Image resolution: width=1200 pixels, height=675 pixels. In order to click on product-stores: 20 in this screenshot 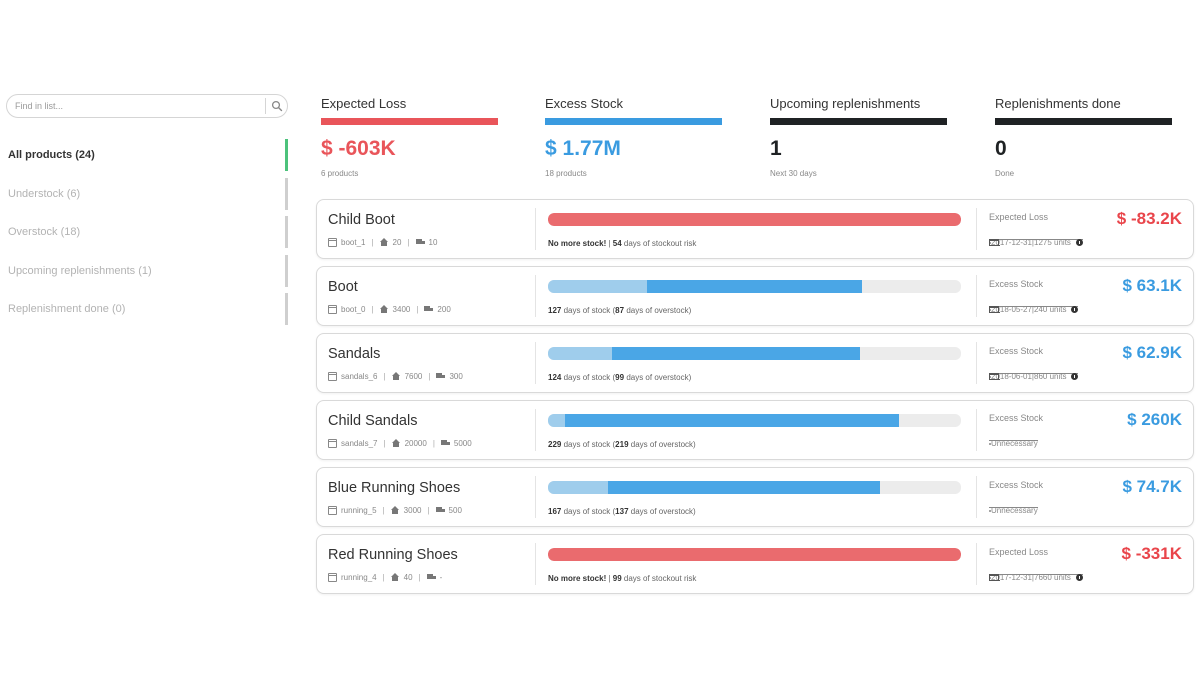, I will do `click(397, 242)`.